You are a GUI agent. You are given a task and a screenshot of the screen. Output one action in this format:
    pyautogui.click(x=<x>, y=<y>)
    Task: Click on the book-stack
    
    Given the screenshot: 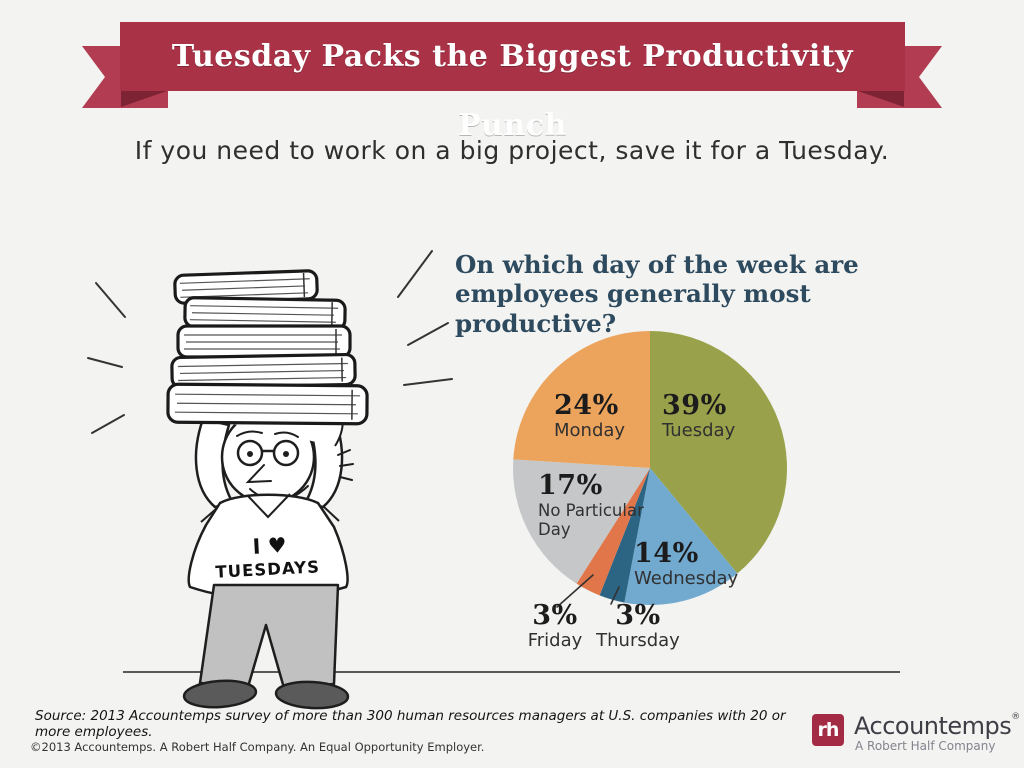 What is the action you would take?
    pyautogui.click(x=267, y=347)
    